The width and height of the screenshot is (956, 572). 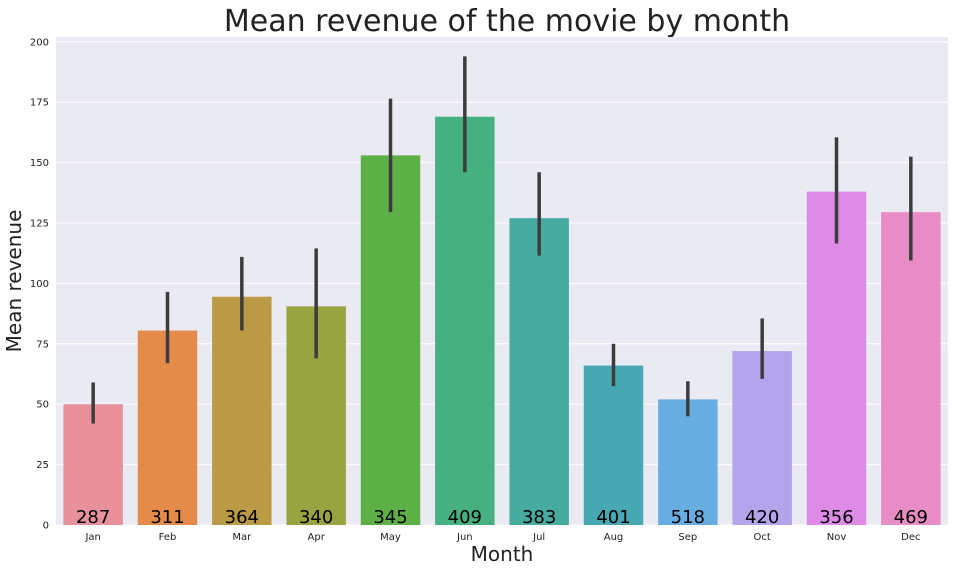 I want to click on count-label-mar: 364, so click(x=242, y=517).